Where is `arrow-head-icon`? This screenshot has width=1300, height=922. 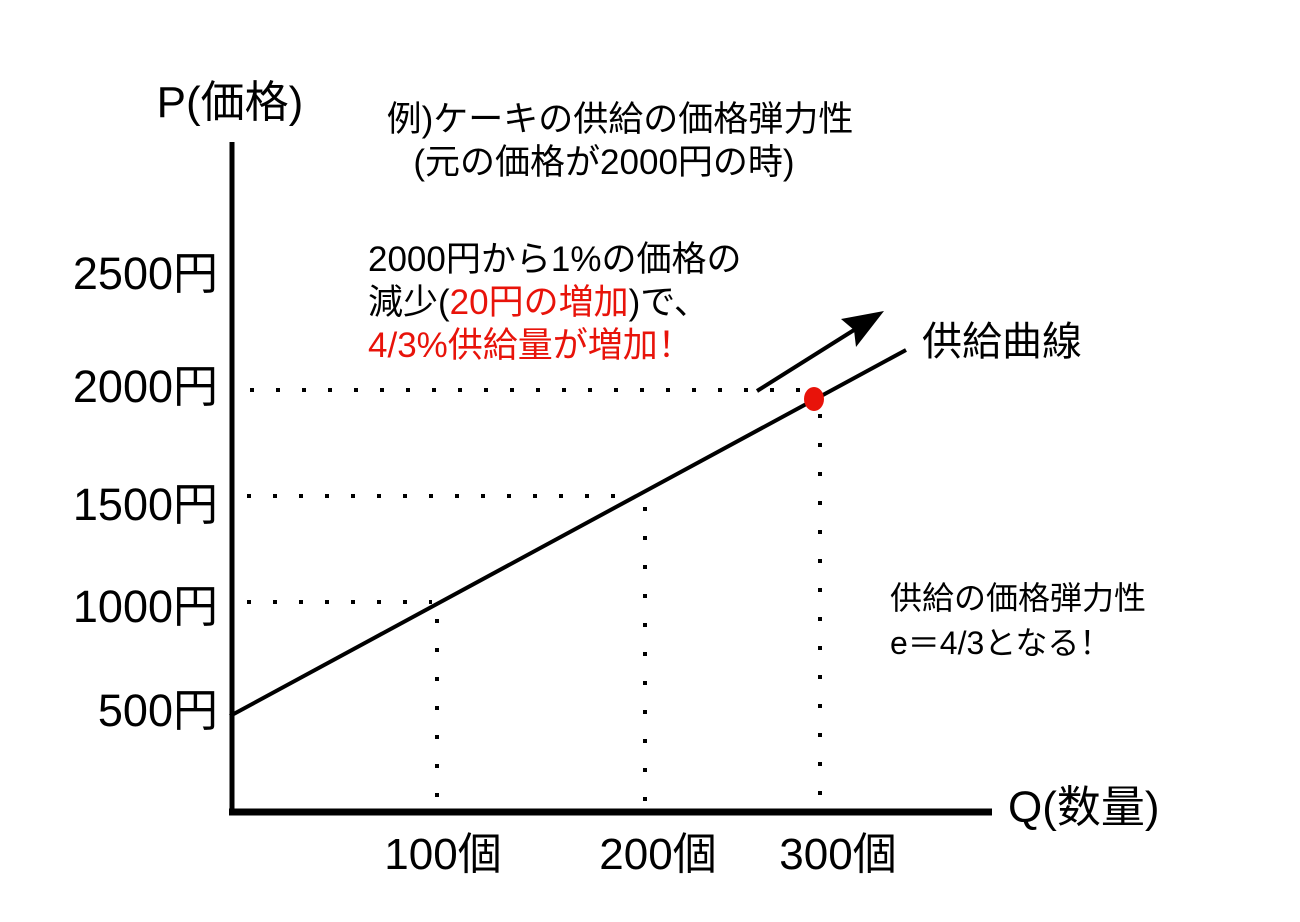 arrow-head-icon is located at coordinates (862, 329).